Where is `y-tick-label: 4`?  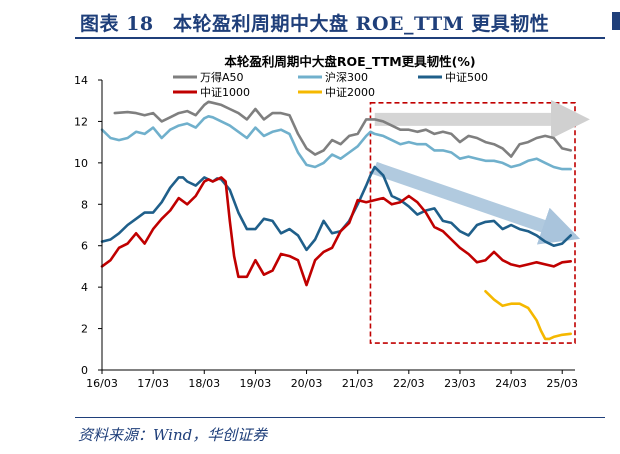 y-tick-label: 4 is located at coordinates (84, 287).